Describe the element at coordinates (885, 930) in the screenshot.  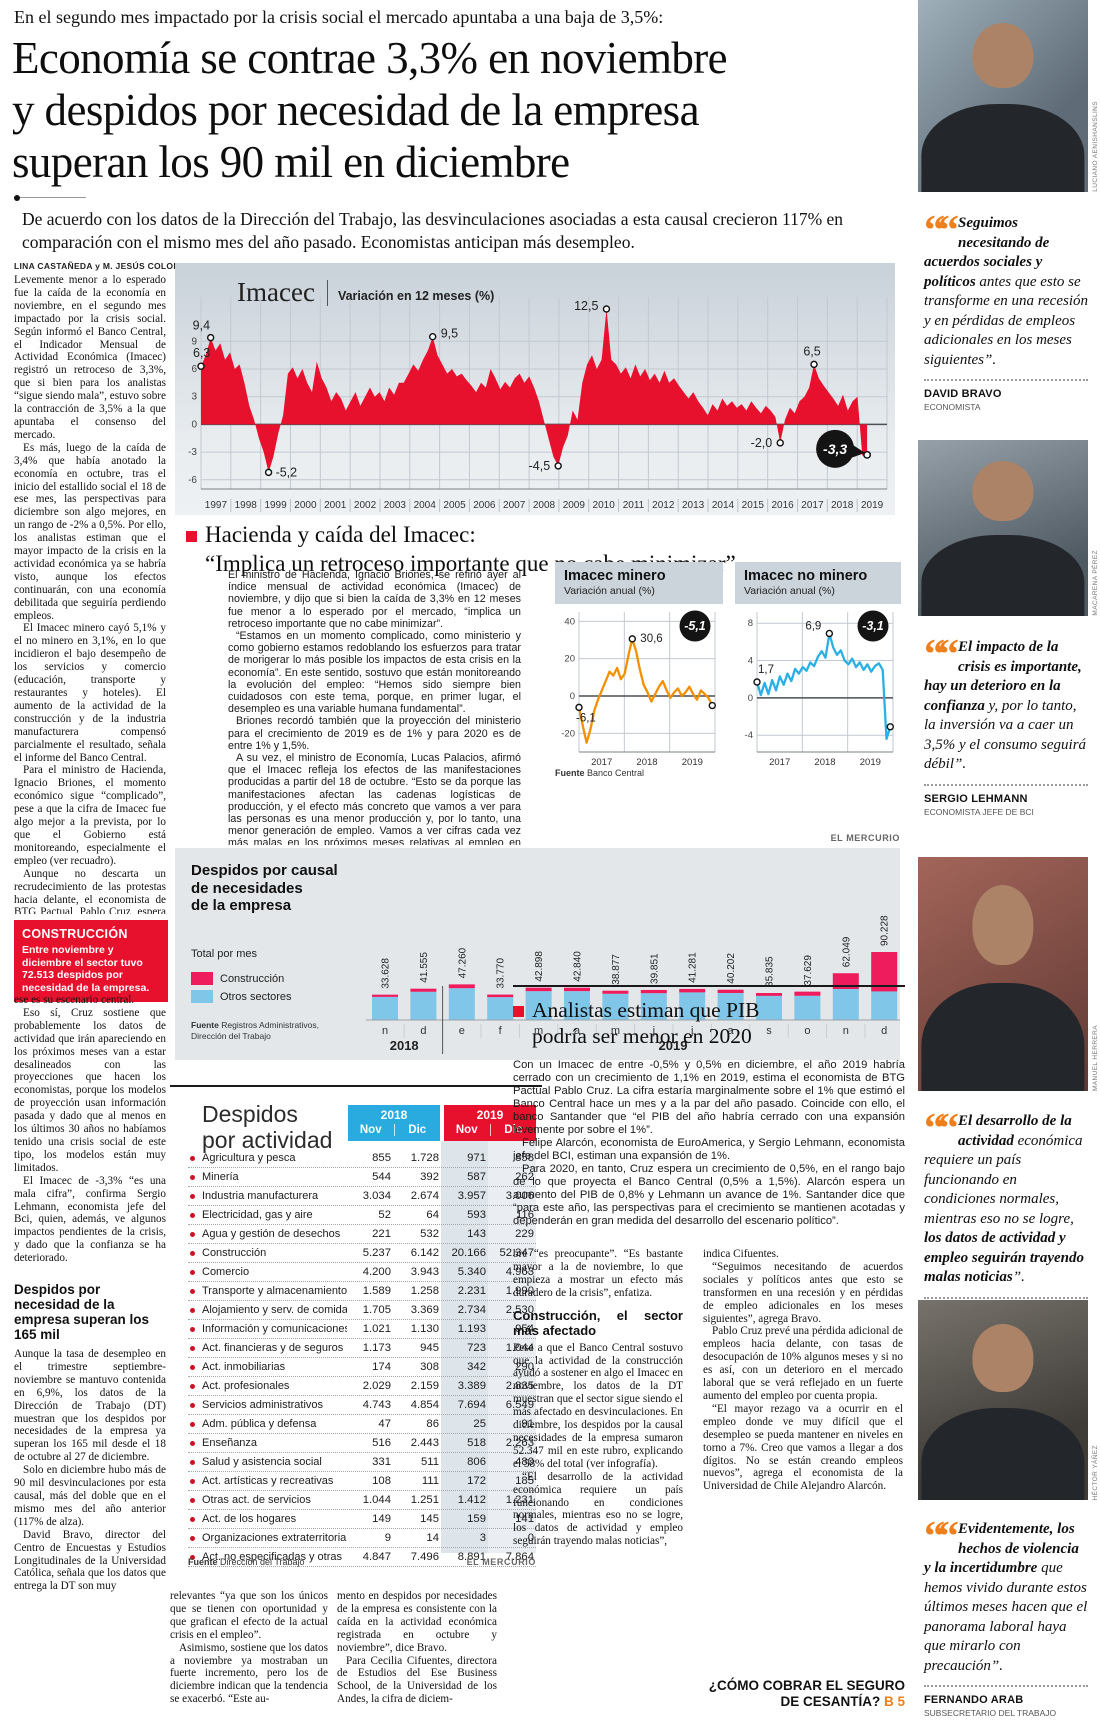
I see `svg-text: 90.228` at that location.